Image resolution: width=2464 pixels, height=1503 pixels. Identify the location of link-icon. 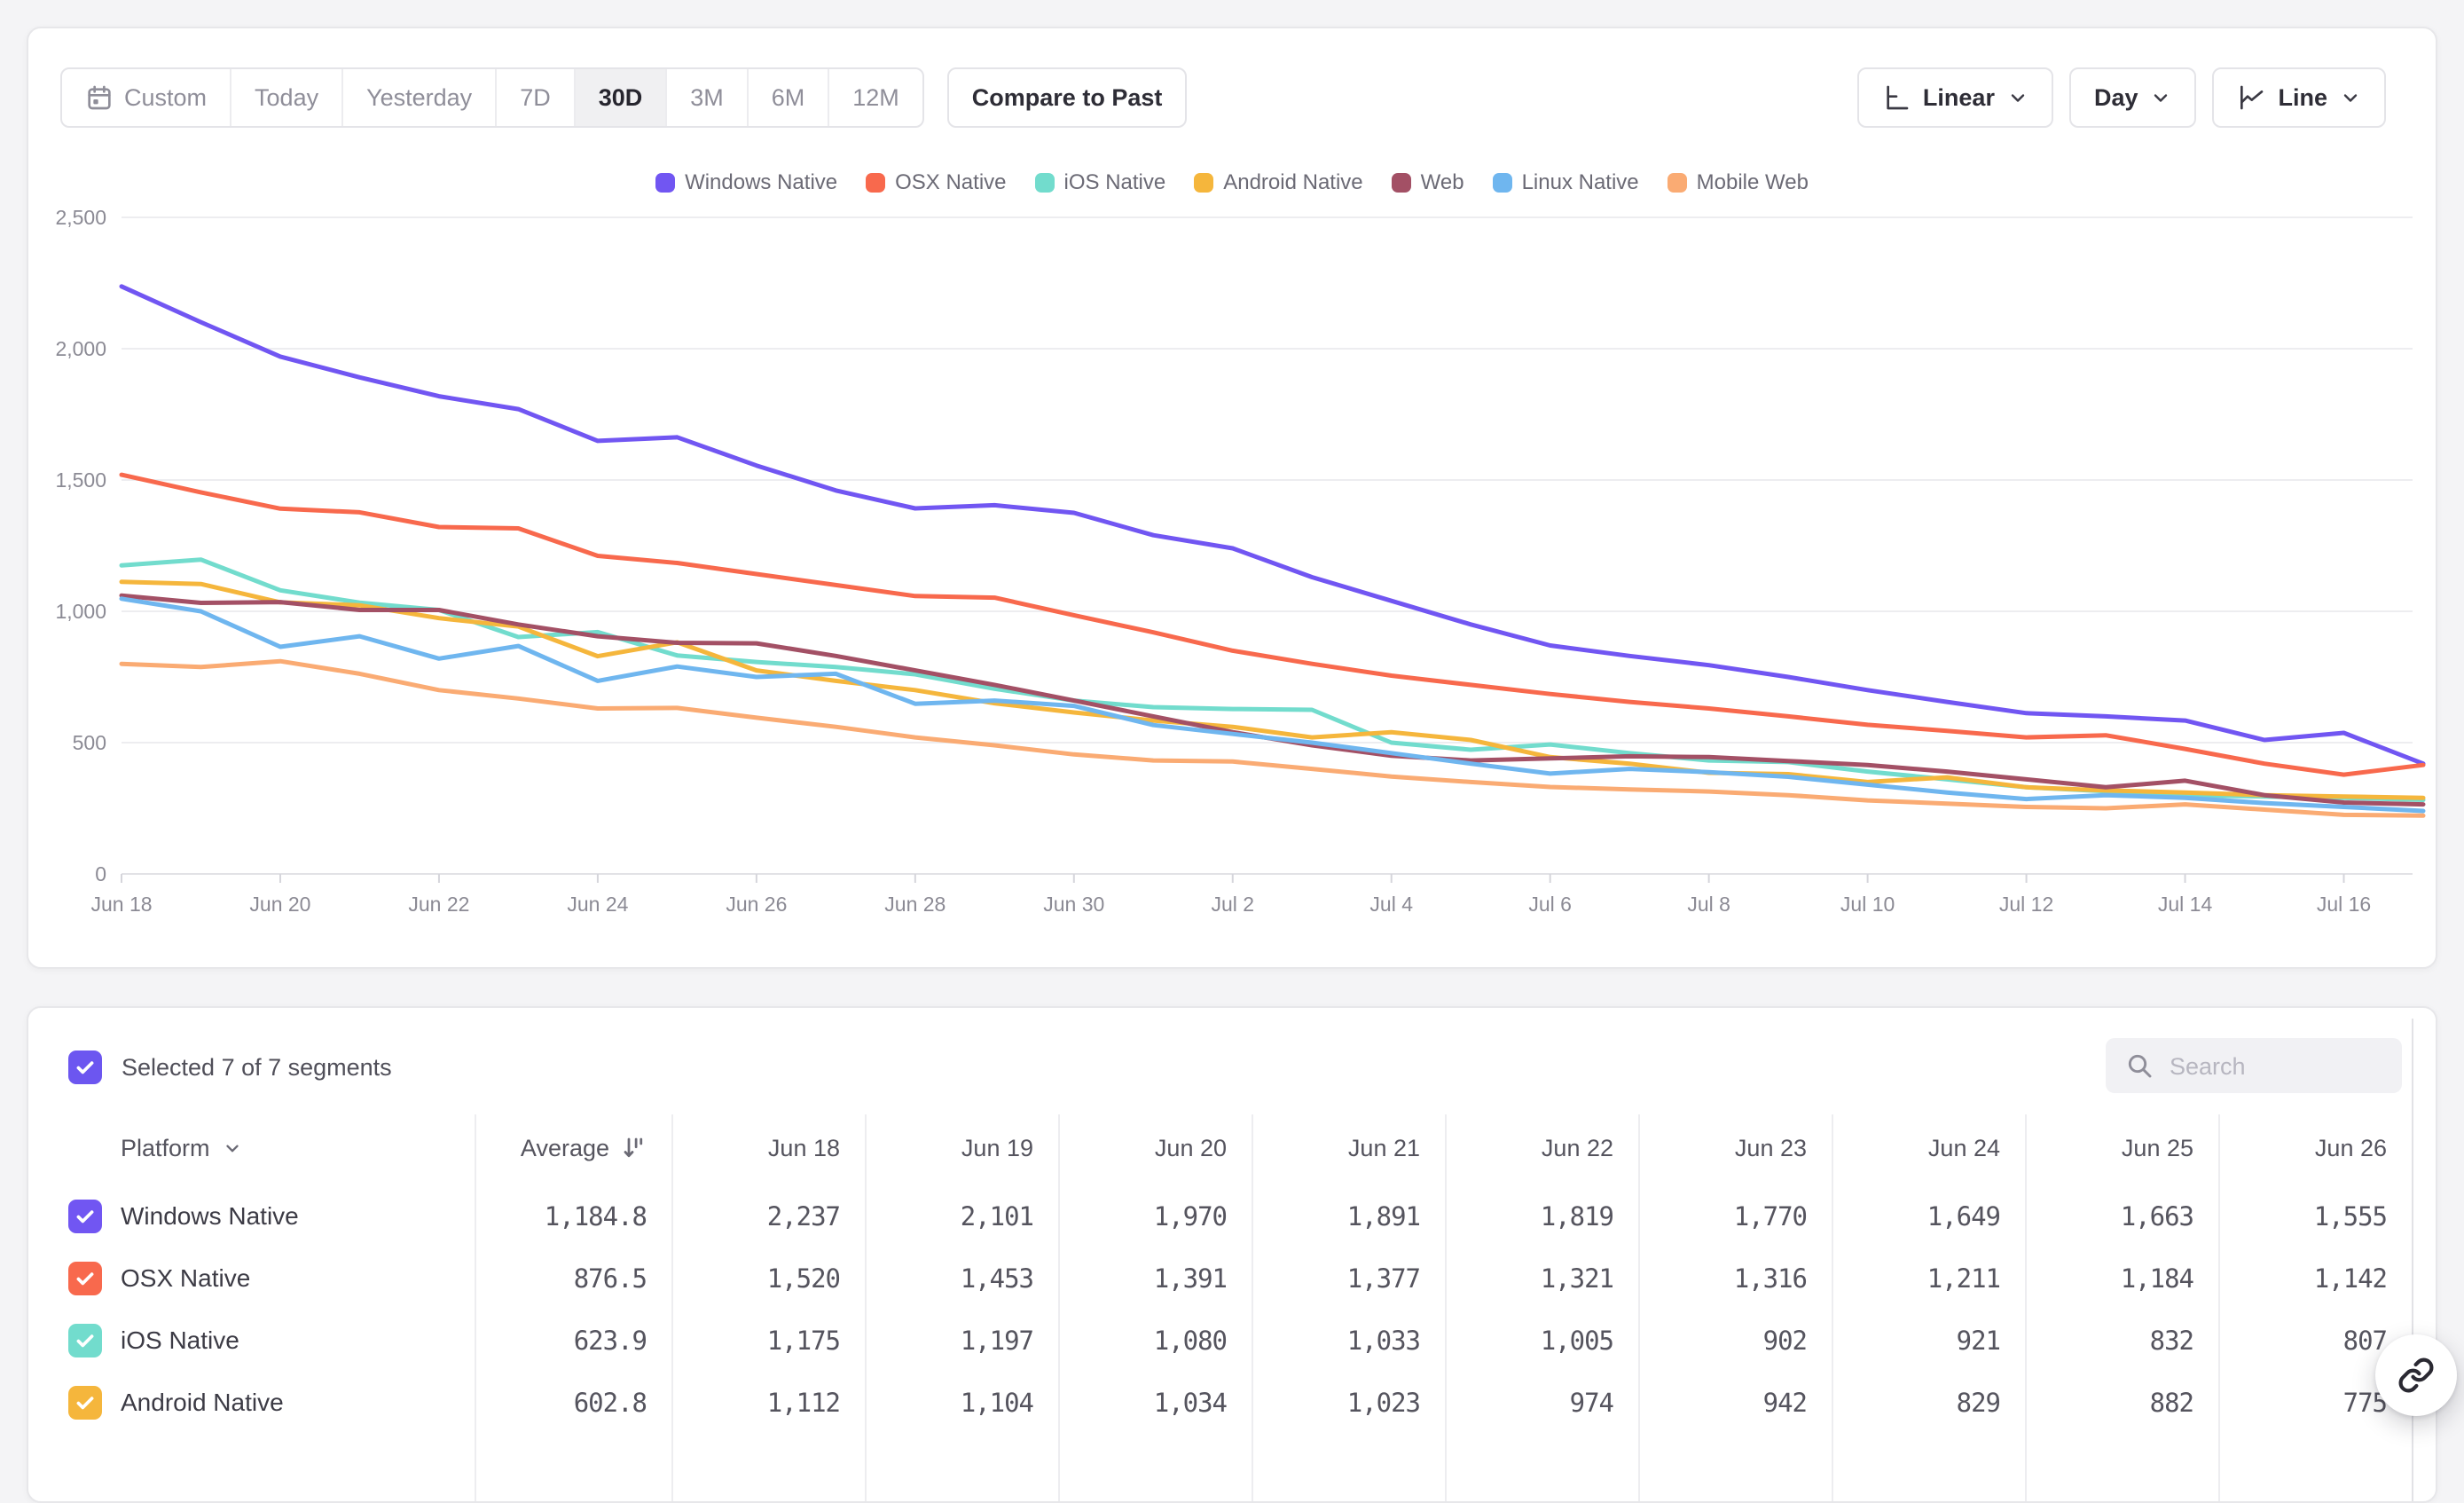
(2416, 1375).